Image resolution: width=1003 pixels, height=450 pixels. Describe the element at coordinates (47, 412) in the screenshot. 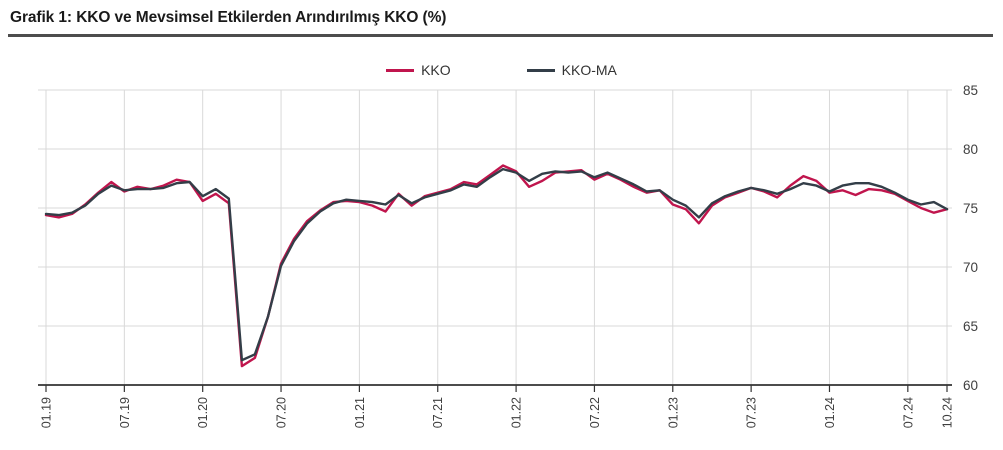

I see `x-tick-label: 01.19` at that location.